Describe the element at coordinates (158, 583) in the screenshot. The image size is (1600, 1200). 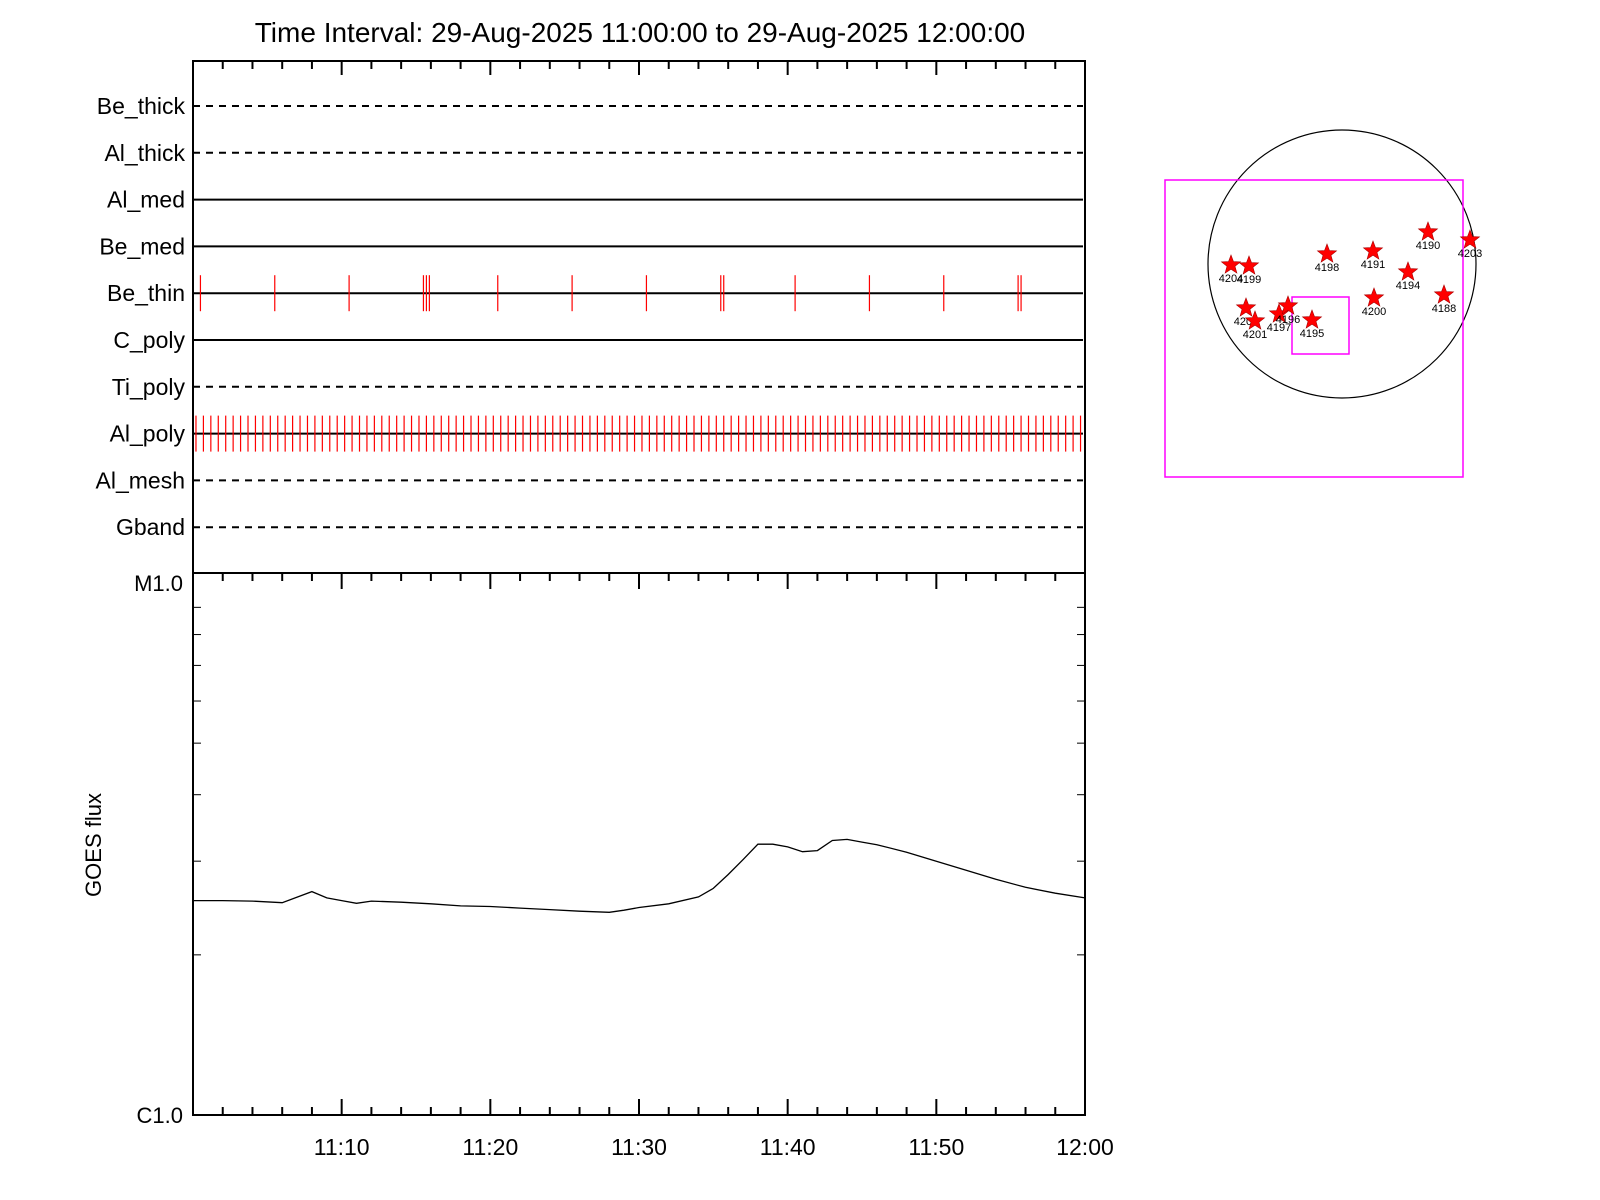
I see `y-tick-label: M1.0` at that location.